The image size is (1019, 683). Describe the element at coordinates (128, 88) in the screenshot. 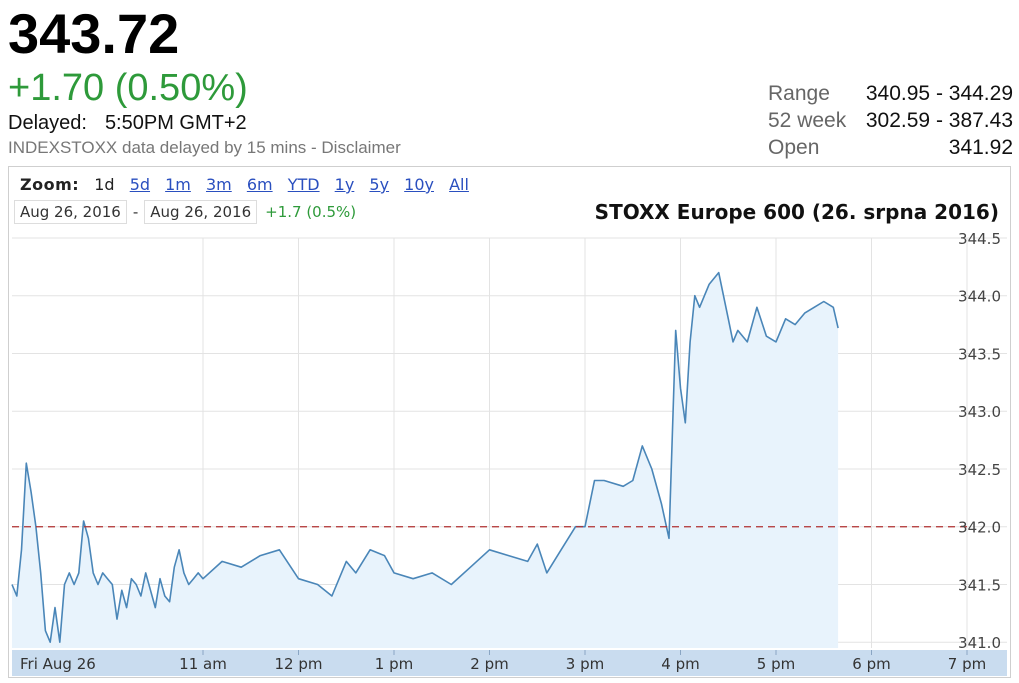

I see `price-change: +1.70 (0.50%)` at that location.